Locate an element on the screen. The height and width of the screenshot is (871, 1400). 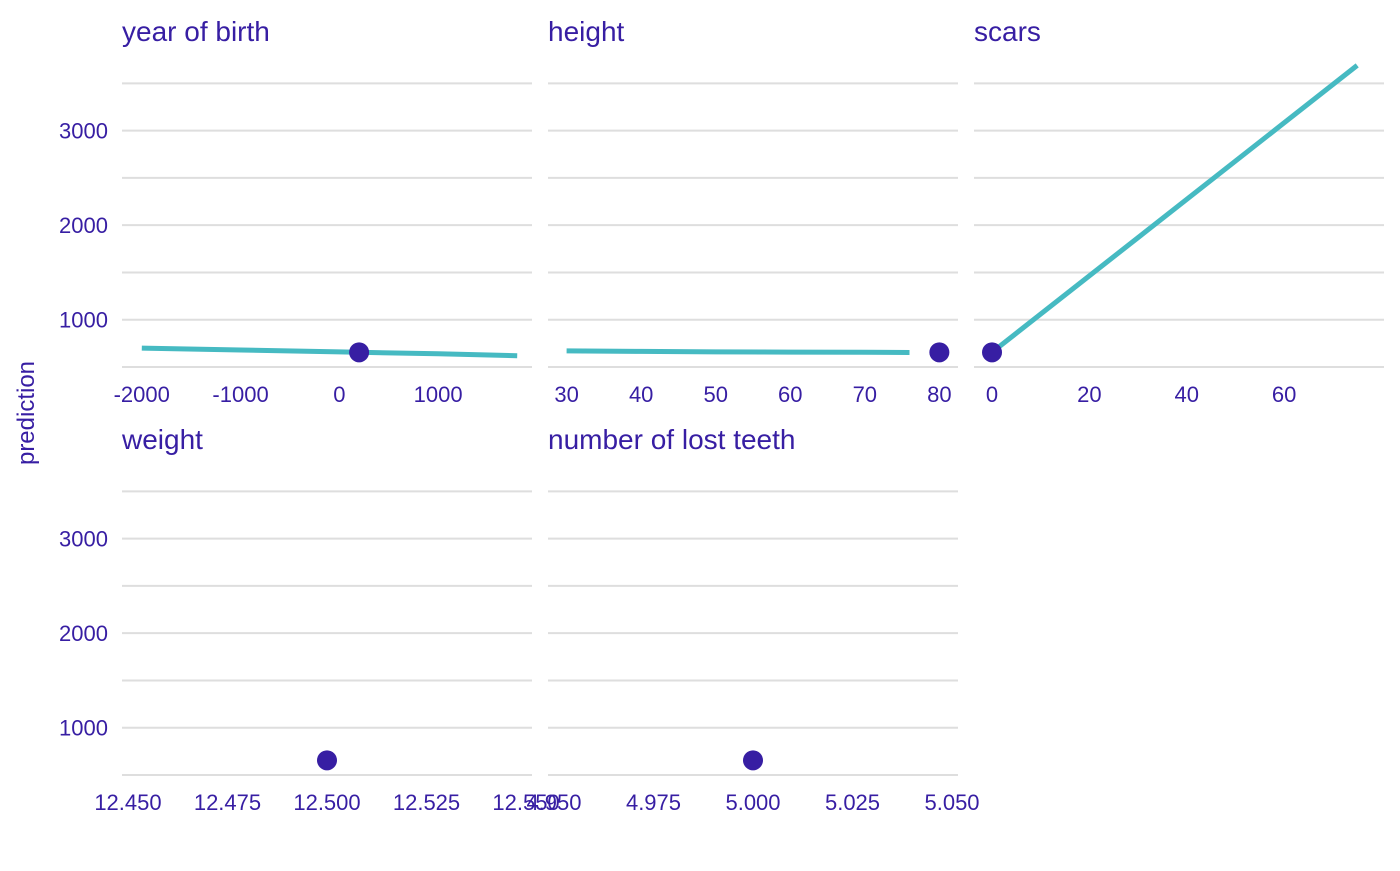
x-tick-label: 1000 is located at coordinates (438, 394).